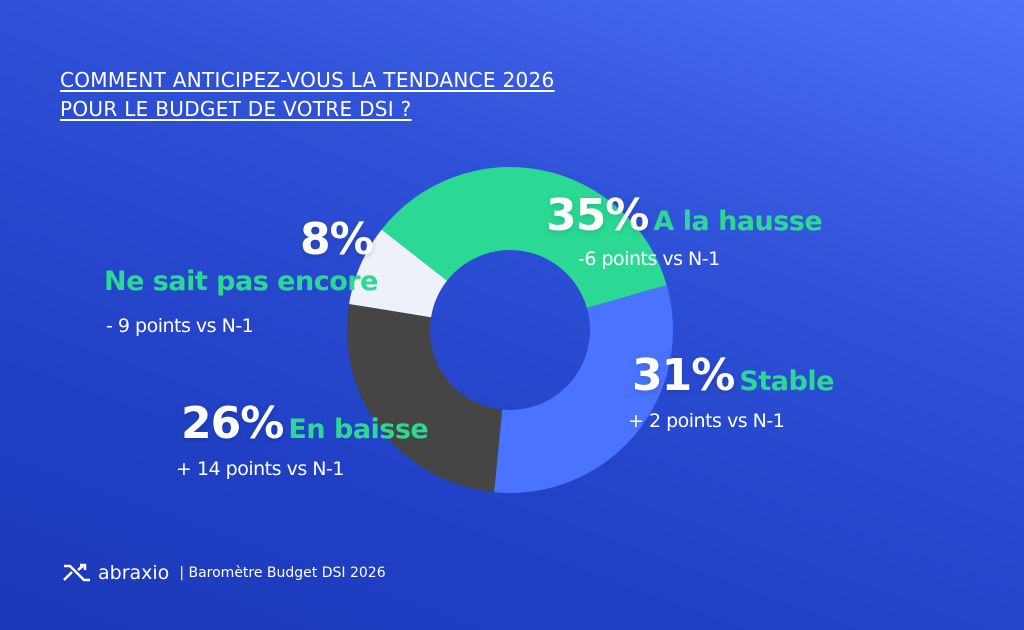 The width and height of the screenshot is (1024, 630). I want to click on name-hausse: A la hausse, so click(738, 221).